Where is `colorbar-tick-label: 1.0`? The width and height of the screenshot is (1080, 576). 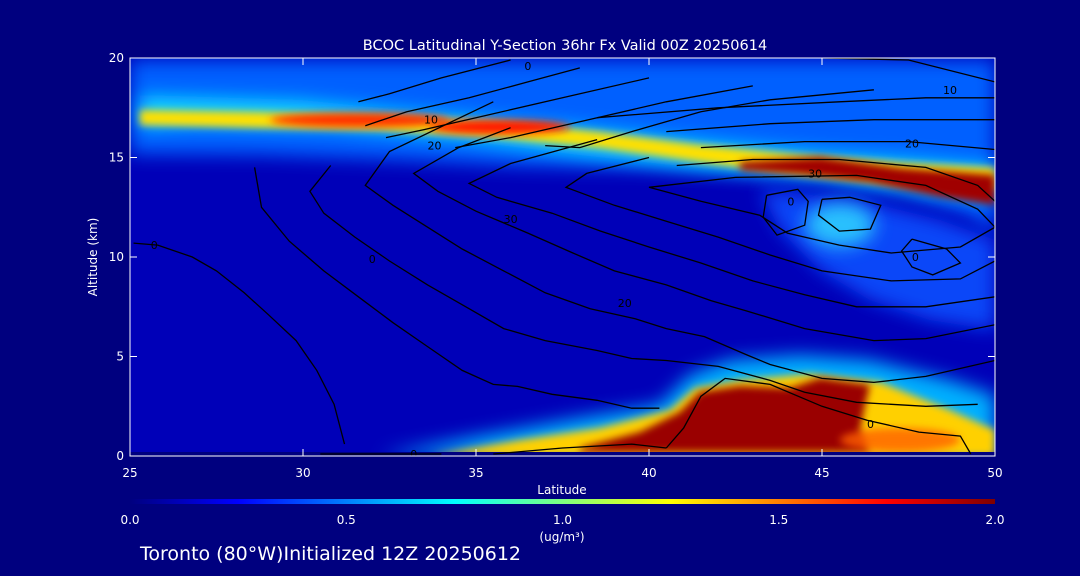
colorbar-tick-label: 1.0 is located at coordinates (562, 520).